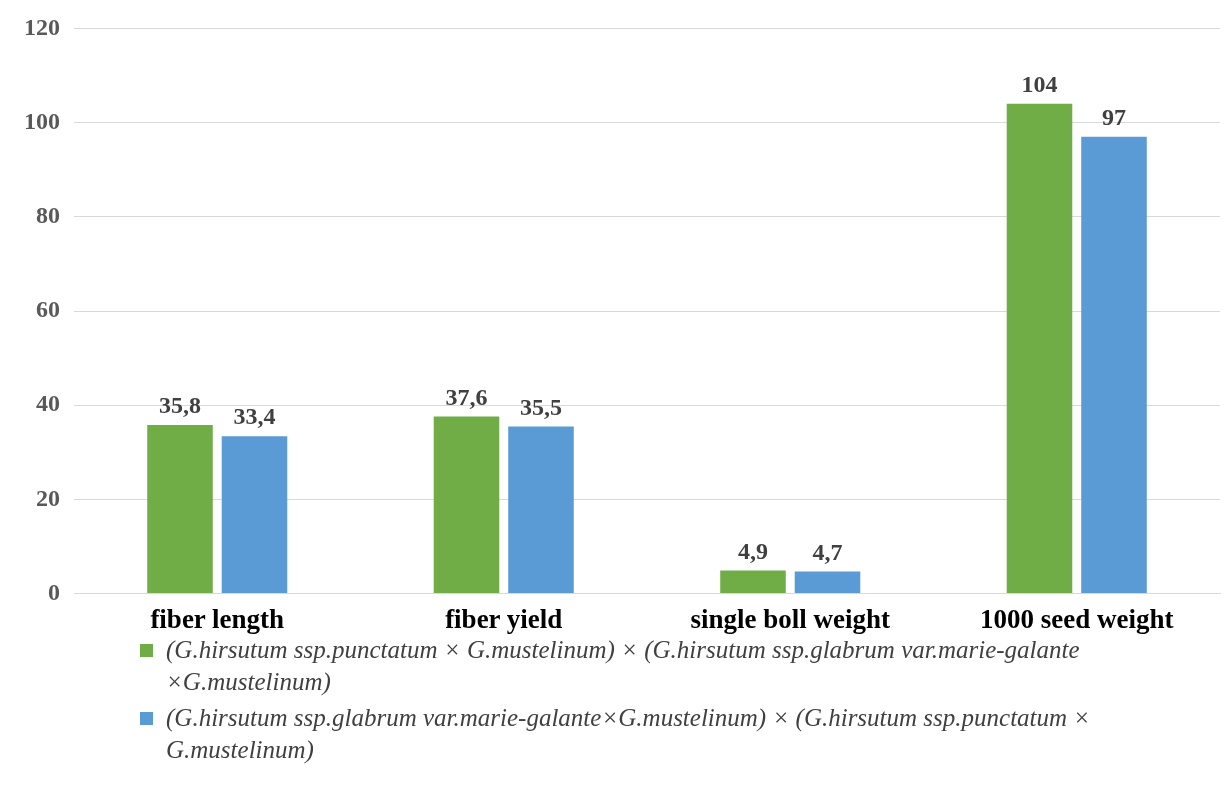 This screenshot has height=803, width=1230. I want to click on y-tick-label: 20, so click(48, 497).